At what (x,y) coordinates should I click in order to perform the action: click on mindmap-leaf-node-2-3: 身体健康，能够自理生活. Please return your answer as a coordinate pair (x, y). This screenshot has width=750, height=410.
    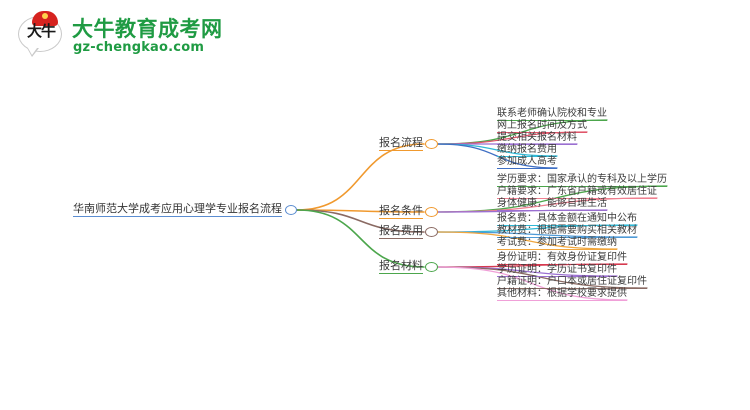
    Looking at the image, I should click on (552, 203).